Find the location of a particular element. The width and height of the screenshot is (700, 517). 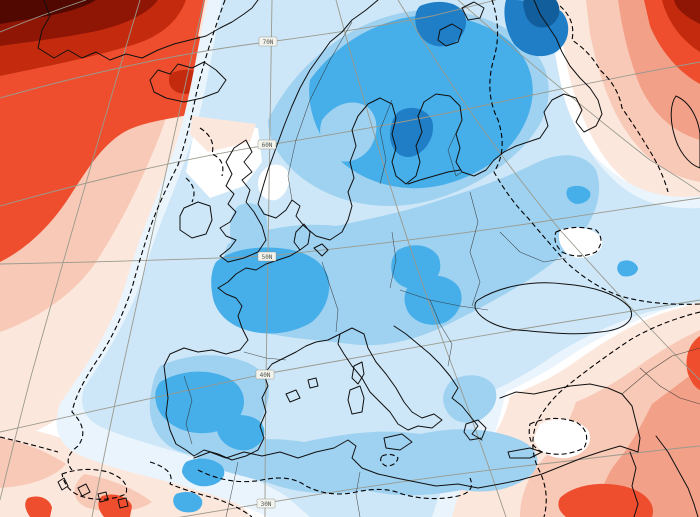

lat-label-50n-text: 50N is located at coordinates (267, 257).